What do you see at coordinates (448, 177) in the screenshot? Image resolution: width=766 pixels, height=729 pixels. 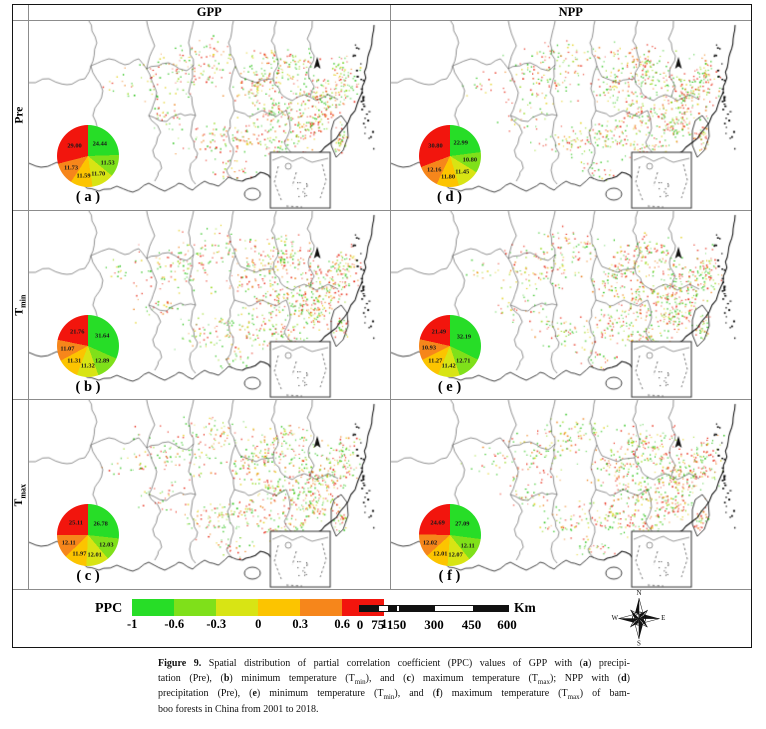 I see `pie-value: 11.80` at bounding box center [448, 177].